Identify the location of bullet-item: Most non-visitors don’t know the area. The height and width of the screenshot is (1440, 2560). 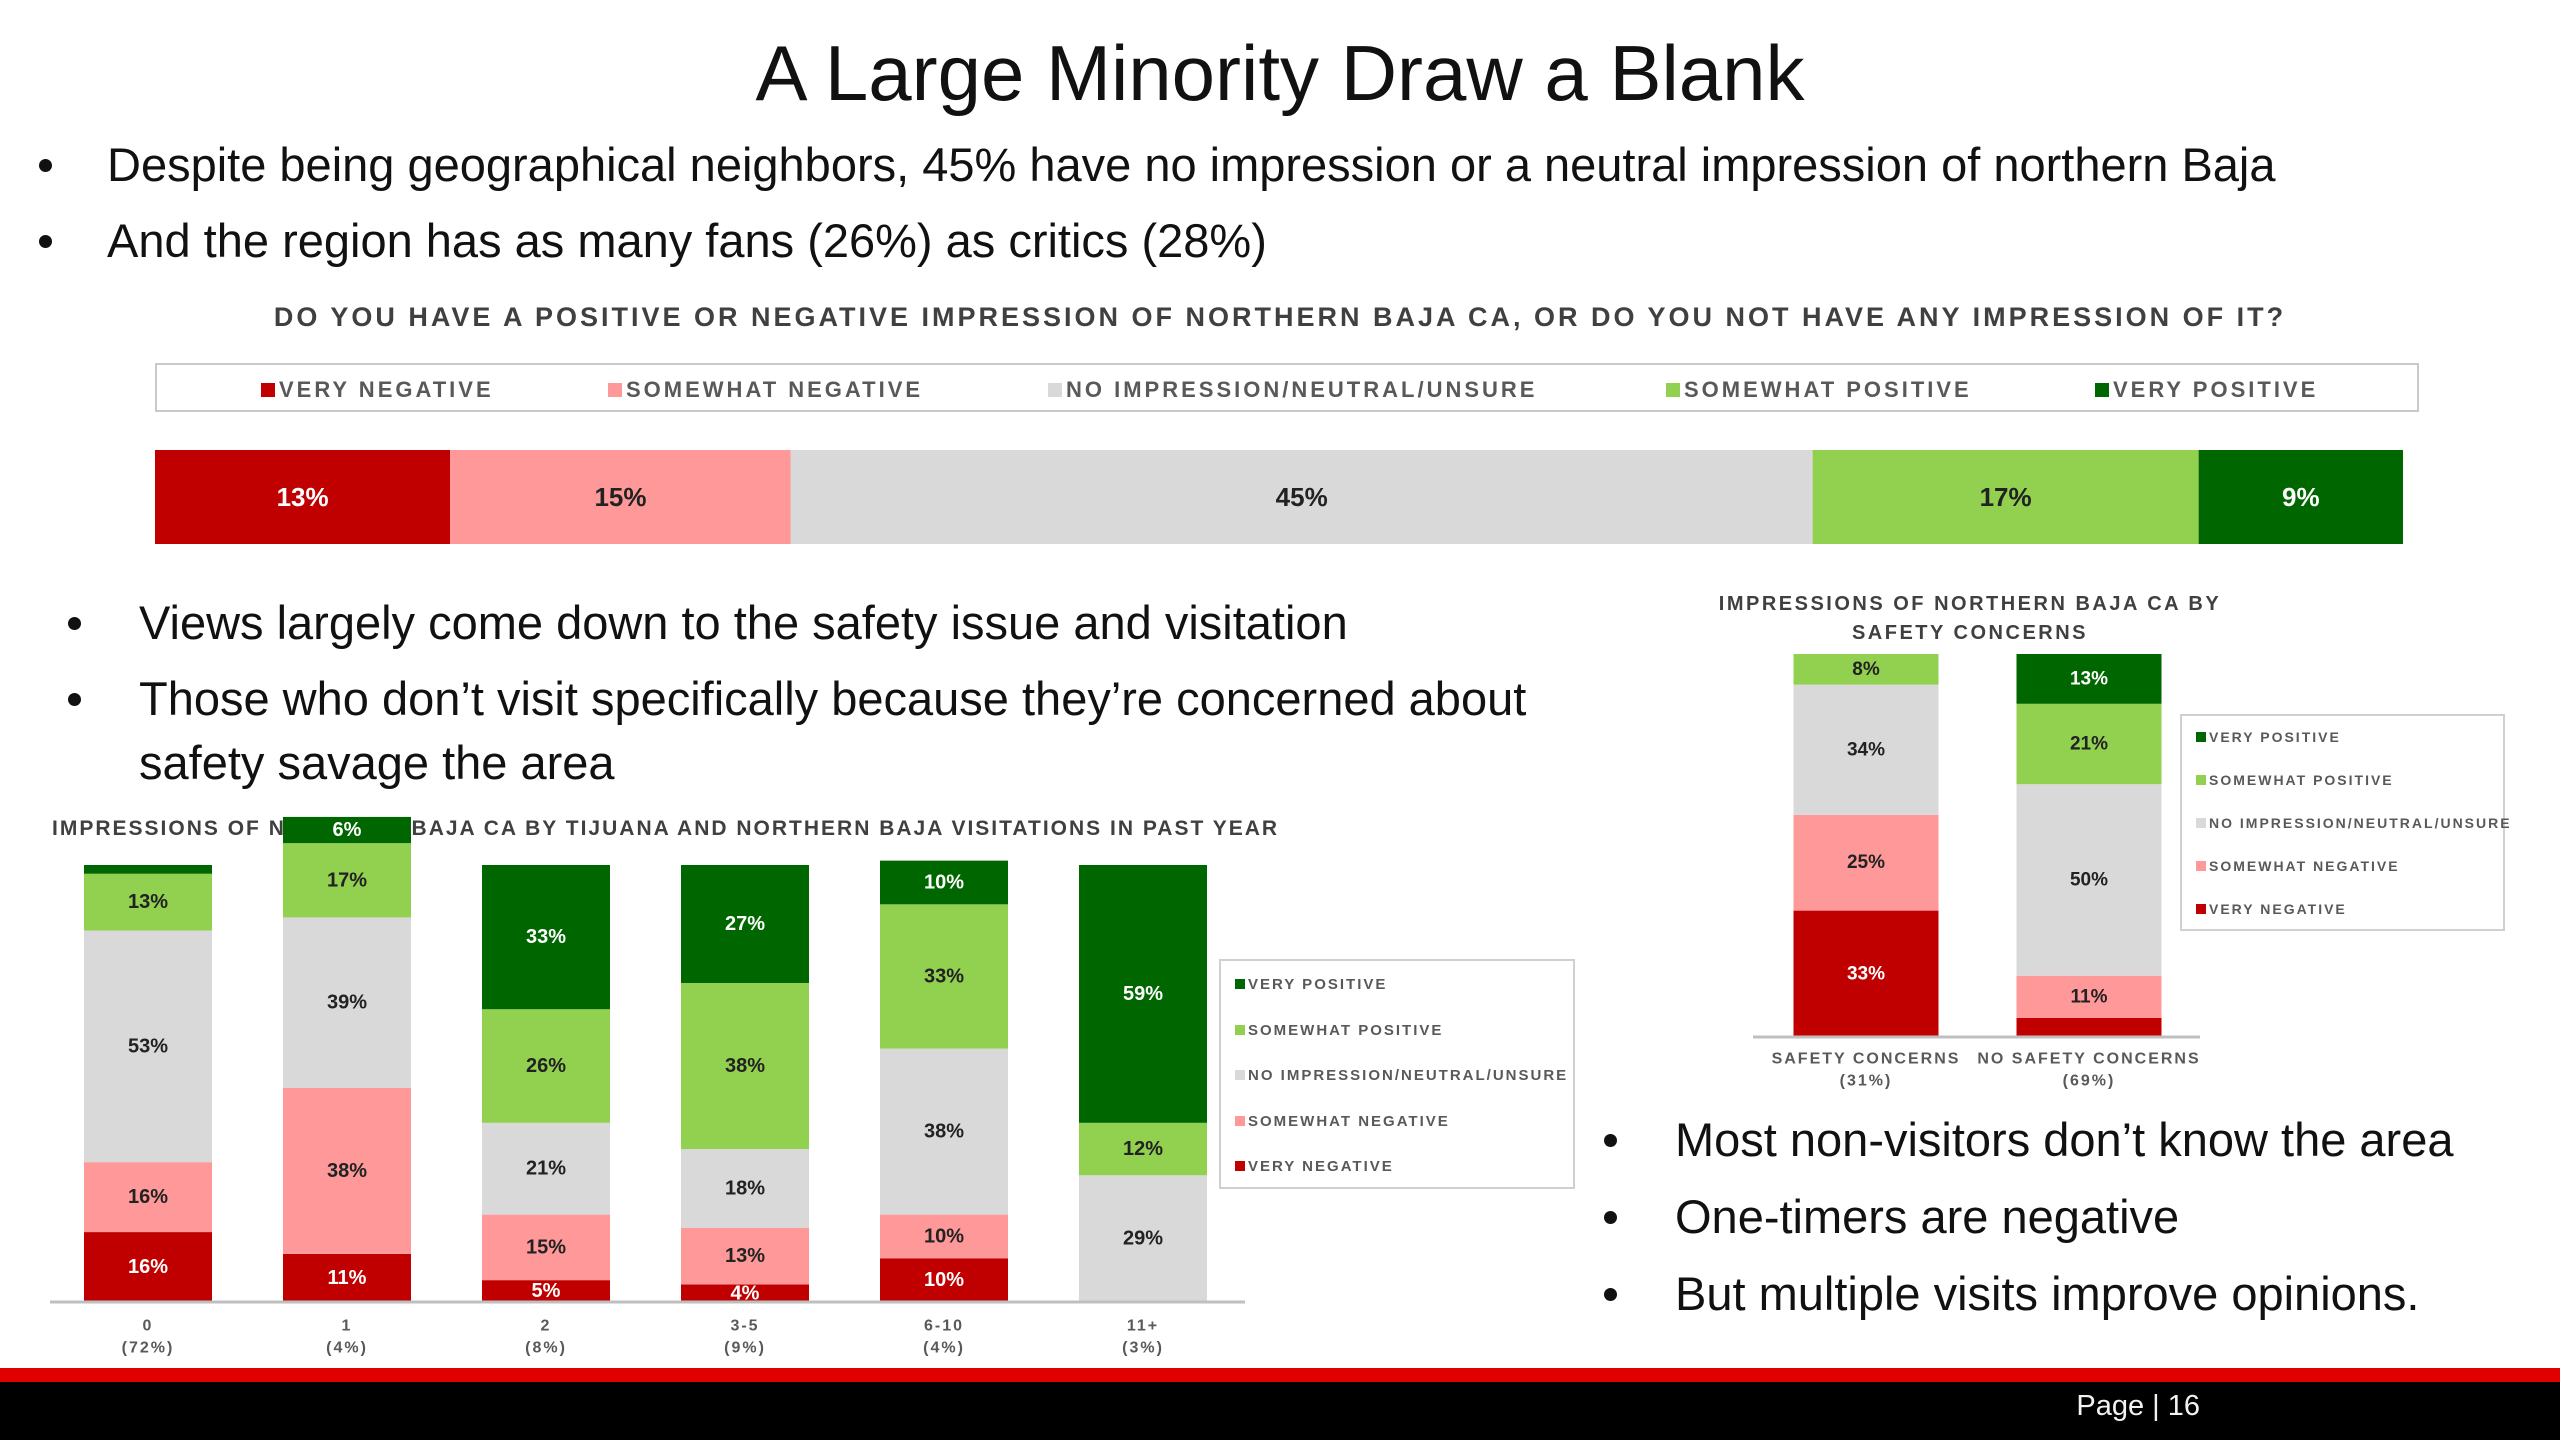
(2026, 1140).